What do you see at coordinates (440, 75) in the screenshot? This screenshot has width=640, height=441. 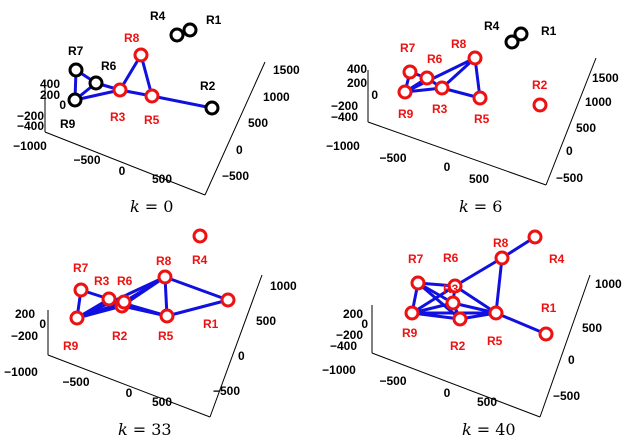 I see `edge-R9-R8` at bounding box center [440, 75].